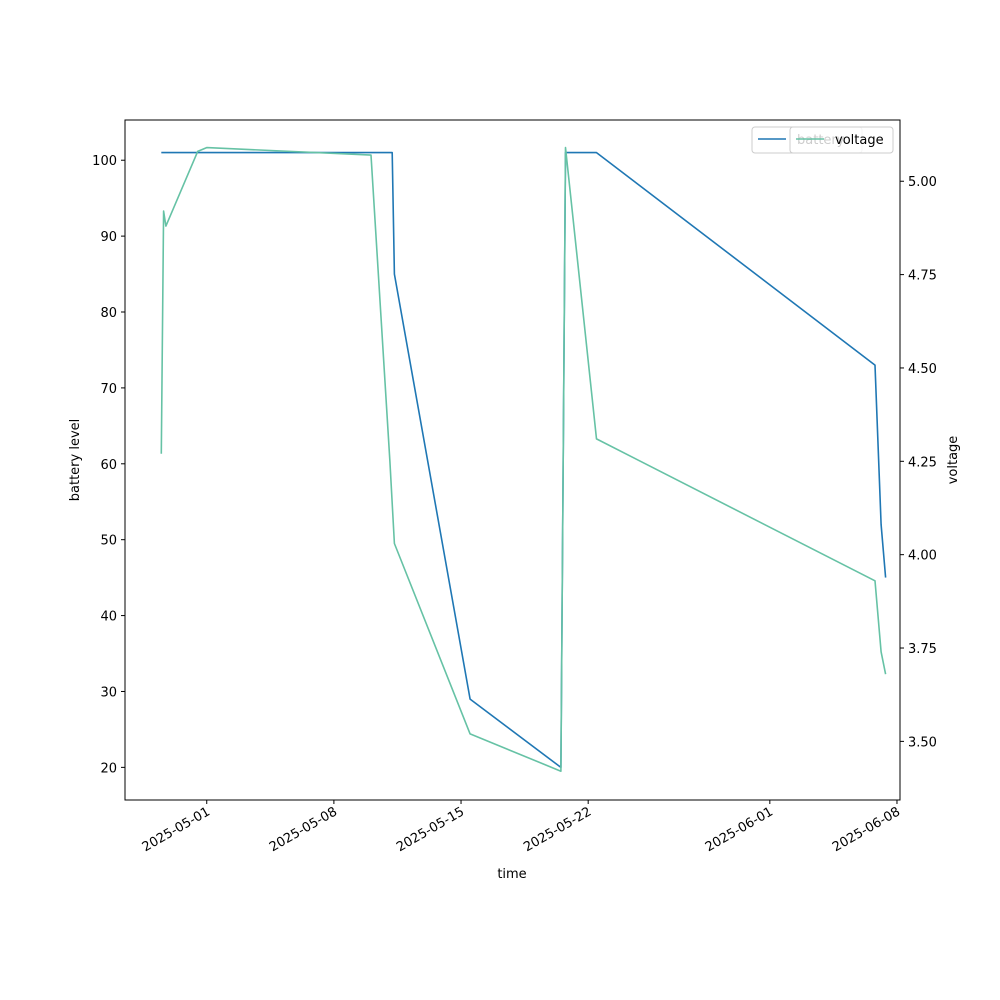  I want to click on legend-voltage-label: voltage, so click(859, 140).